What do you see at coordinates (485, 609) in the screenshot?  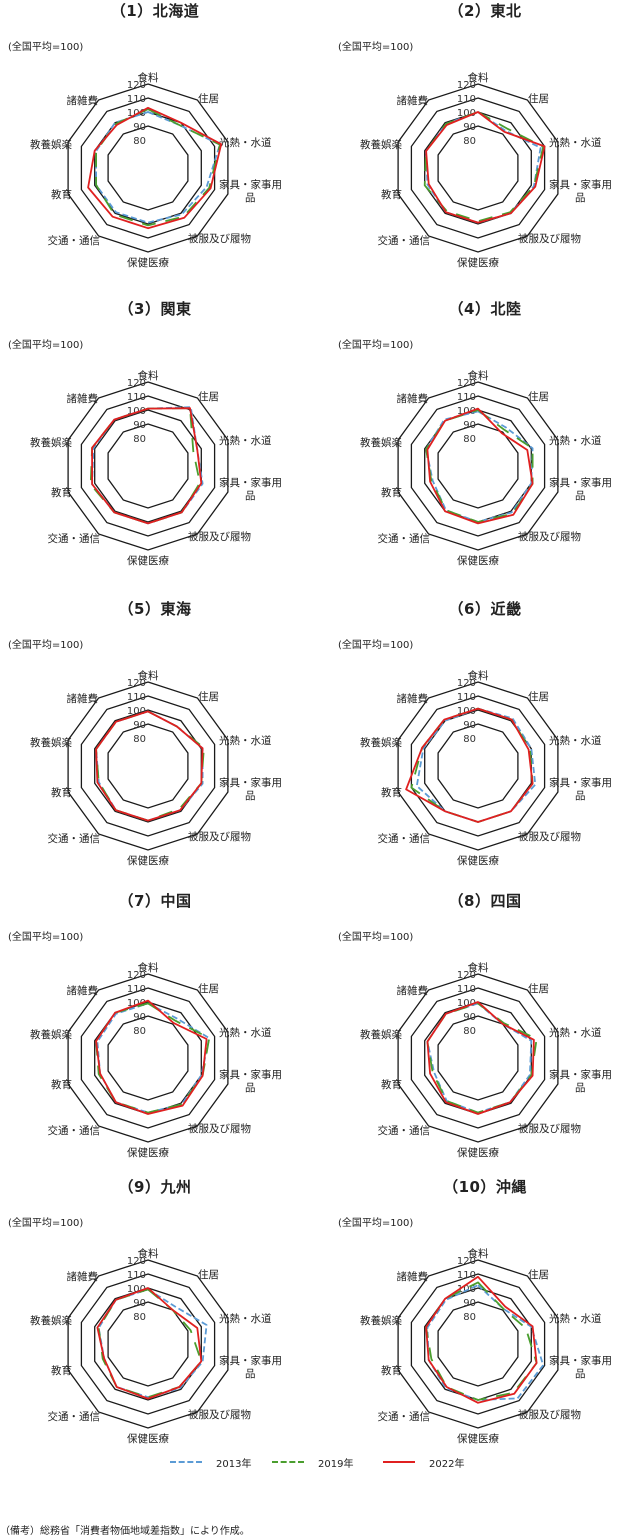 I see `chart-title: （6）近畿` at bounding box center [485, 609].